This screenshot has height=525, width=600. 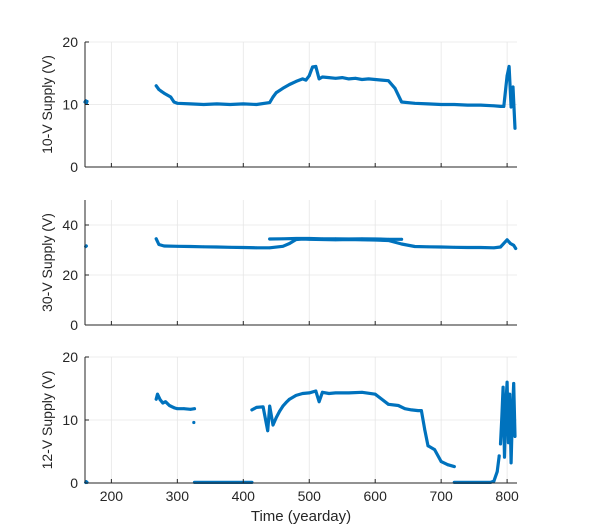 What do you see at coordinates (70, 357) in the screenshot?
I see `y-tick-label: 20` at bounding box center [70, 357].